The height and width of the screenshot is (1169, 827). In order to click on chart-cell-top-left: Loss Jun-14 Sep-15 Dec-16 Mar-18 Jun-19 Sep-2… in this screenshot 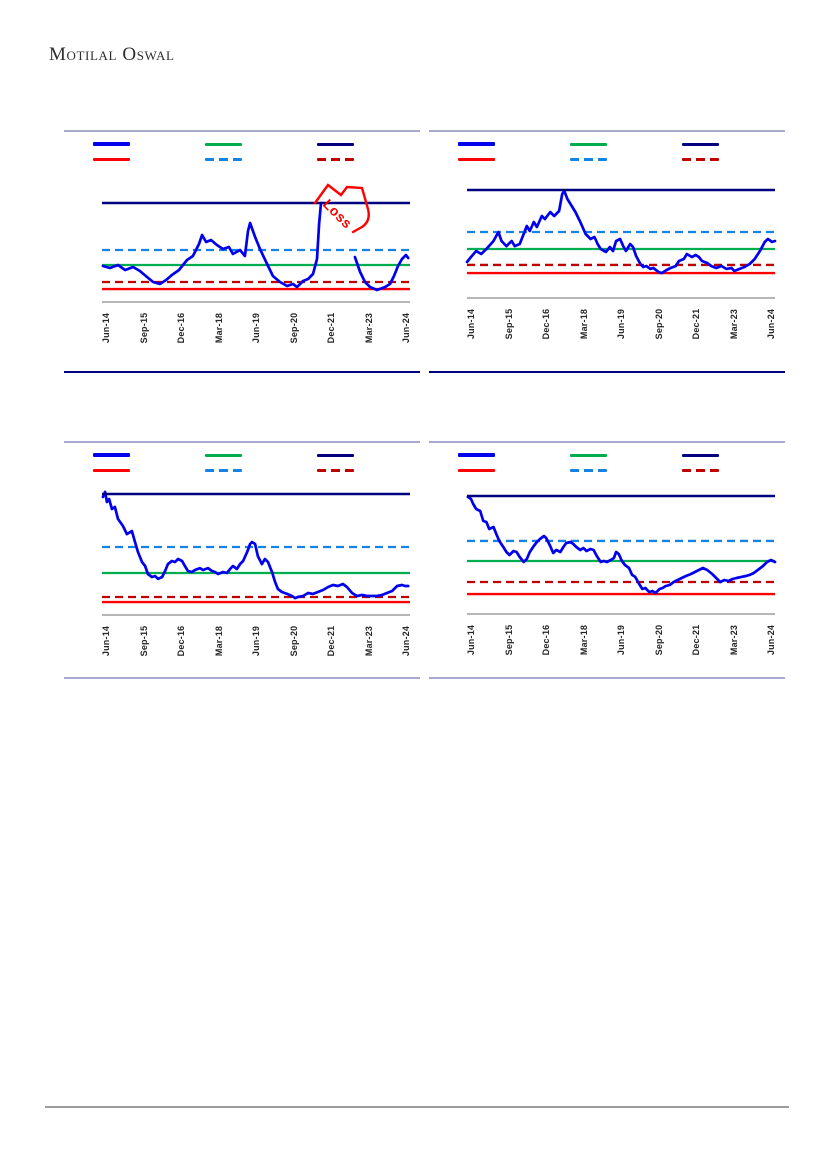, I will do `click(242, 251)`.